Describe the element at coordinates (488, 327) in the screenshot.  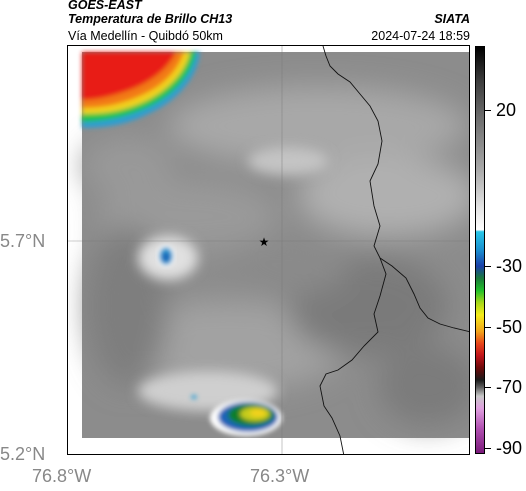
I see `colorbar-tick--50` at that location.